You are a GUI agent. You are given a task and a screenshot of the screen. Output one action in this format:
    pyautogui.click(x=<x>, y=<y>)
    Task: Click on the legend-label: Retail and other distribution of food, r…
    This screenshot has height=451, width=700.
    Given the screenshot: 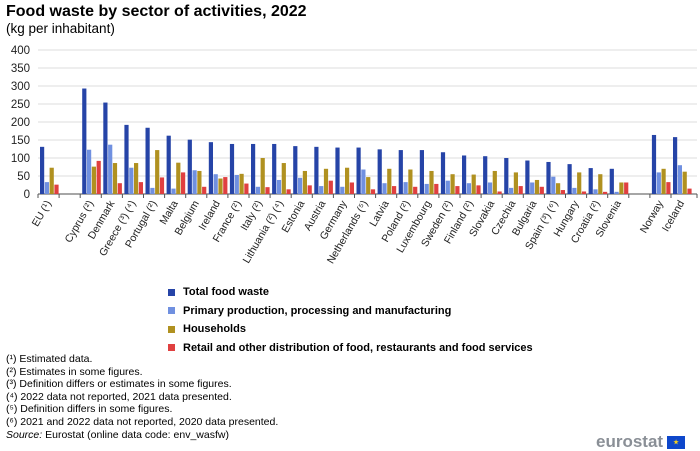 What is the action you would take?
    pyautogui.click(x=358, y=347)
    